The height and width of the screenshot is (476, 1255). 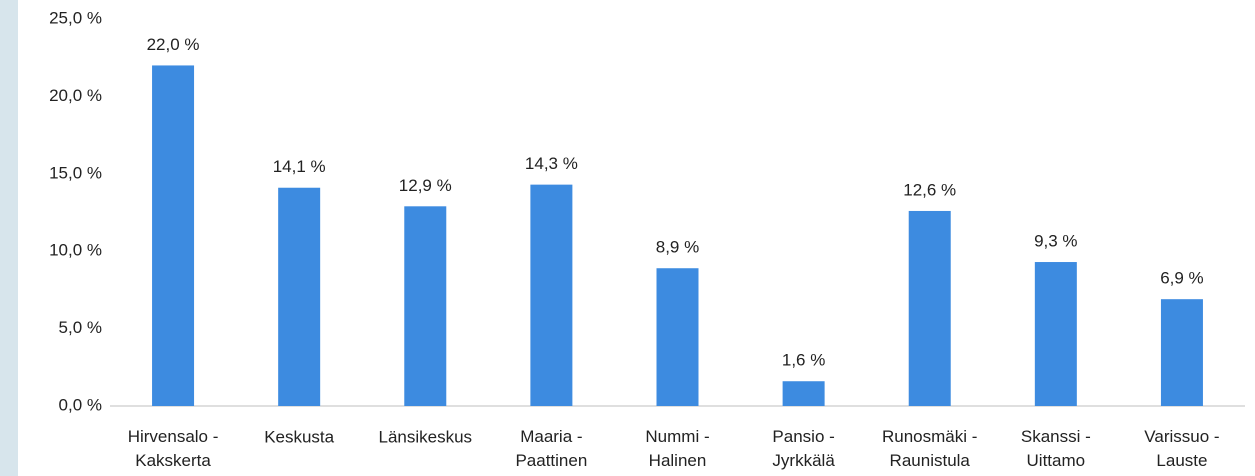 I want to click on value-label: 14,3 %, so click(x=551, y=163).